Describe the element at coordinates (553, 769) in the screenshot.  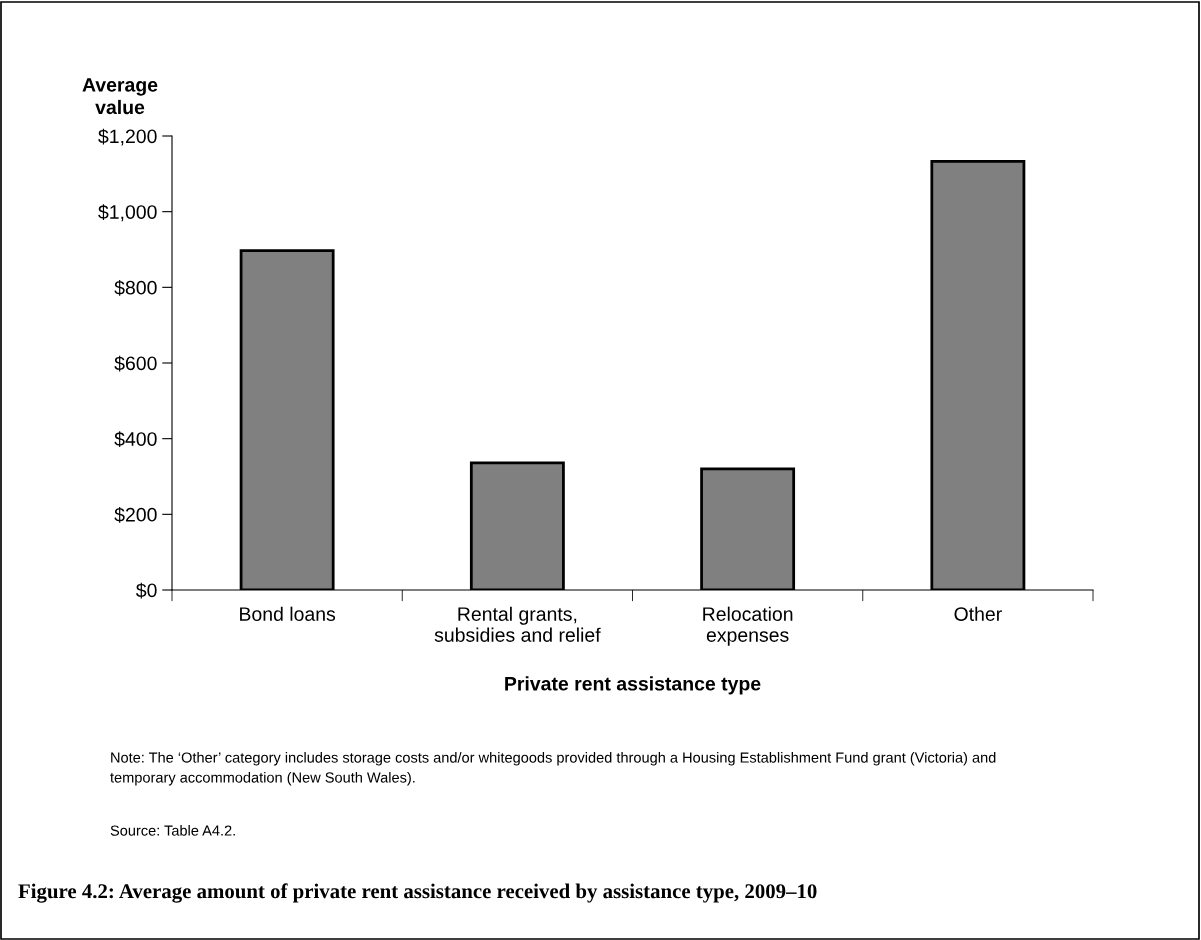
I see `text: Note: The ‘Other’ category includes storage costs and/or whitegoods provided through a Housing Establishment Fund grant (Victoria) and temporary accommodation (New South Wales).` at that location.